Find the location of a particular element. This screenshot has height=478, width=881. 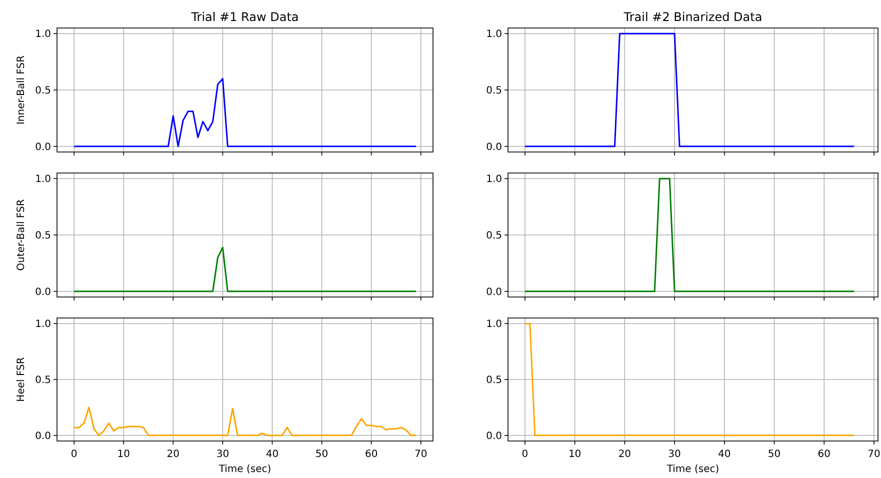

y-axis-title: Outer-Ball FSR is located at coordinates (21, 235).